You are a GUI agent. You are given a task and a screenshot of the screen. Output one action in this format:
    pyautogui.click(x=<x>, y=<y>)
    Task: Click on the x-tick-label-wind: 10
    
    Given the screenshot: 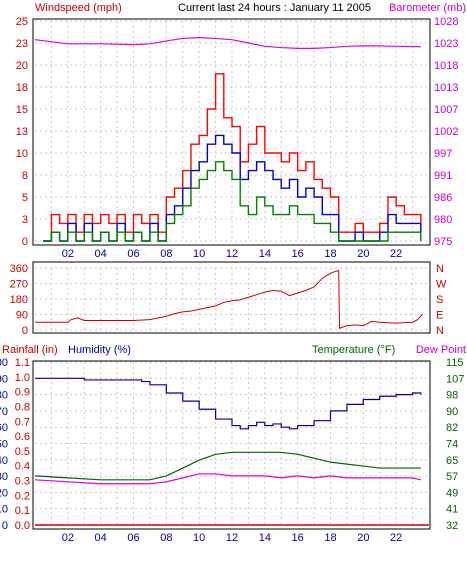 What is the action you would take?
    pyautogui.click(x=199, y=254)
    